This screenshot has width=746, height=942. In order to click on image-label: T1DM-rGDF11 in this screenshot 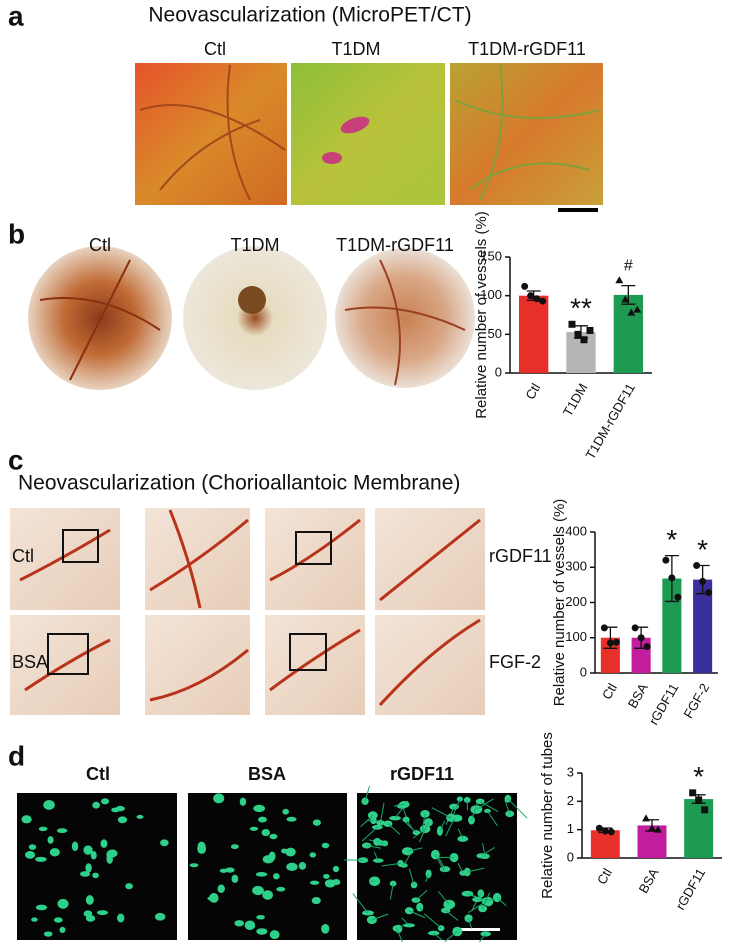, I will do `click(395, 245)`.